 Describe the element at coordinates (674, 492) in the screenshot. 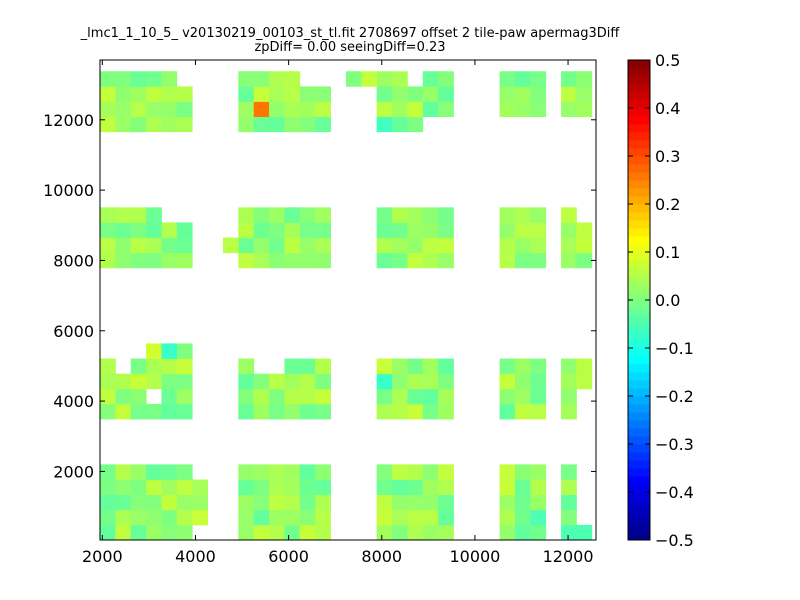

I see `colorbar-tick-label: −0.4` at that location.